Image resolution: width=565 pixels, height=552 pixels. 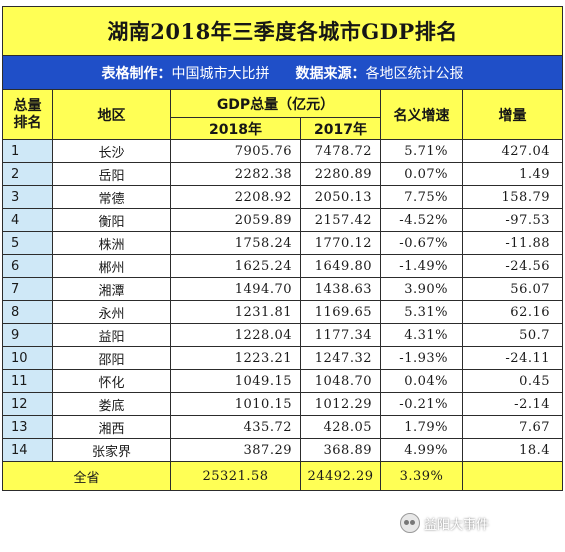 I want to click on city-cell: 湘潭, so click(x=111, y=289).